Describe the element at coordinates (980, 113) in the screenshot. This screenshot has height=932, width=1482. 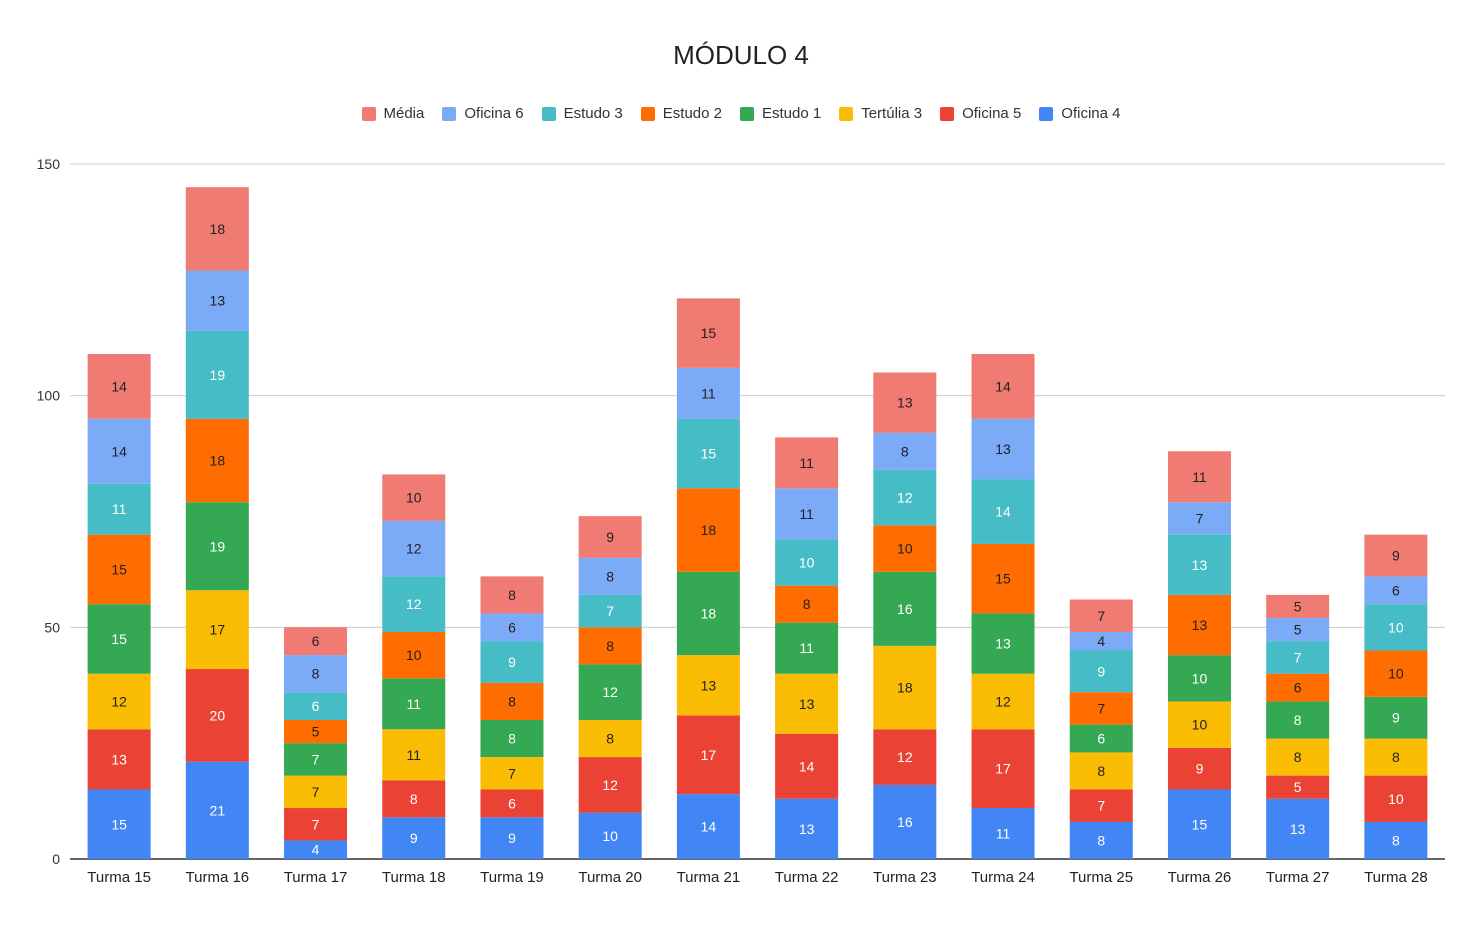
I see `legend-item: Oficina 5` at that location.